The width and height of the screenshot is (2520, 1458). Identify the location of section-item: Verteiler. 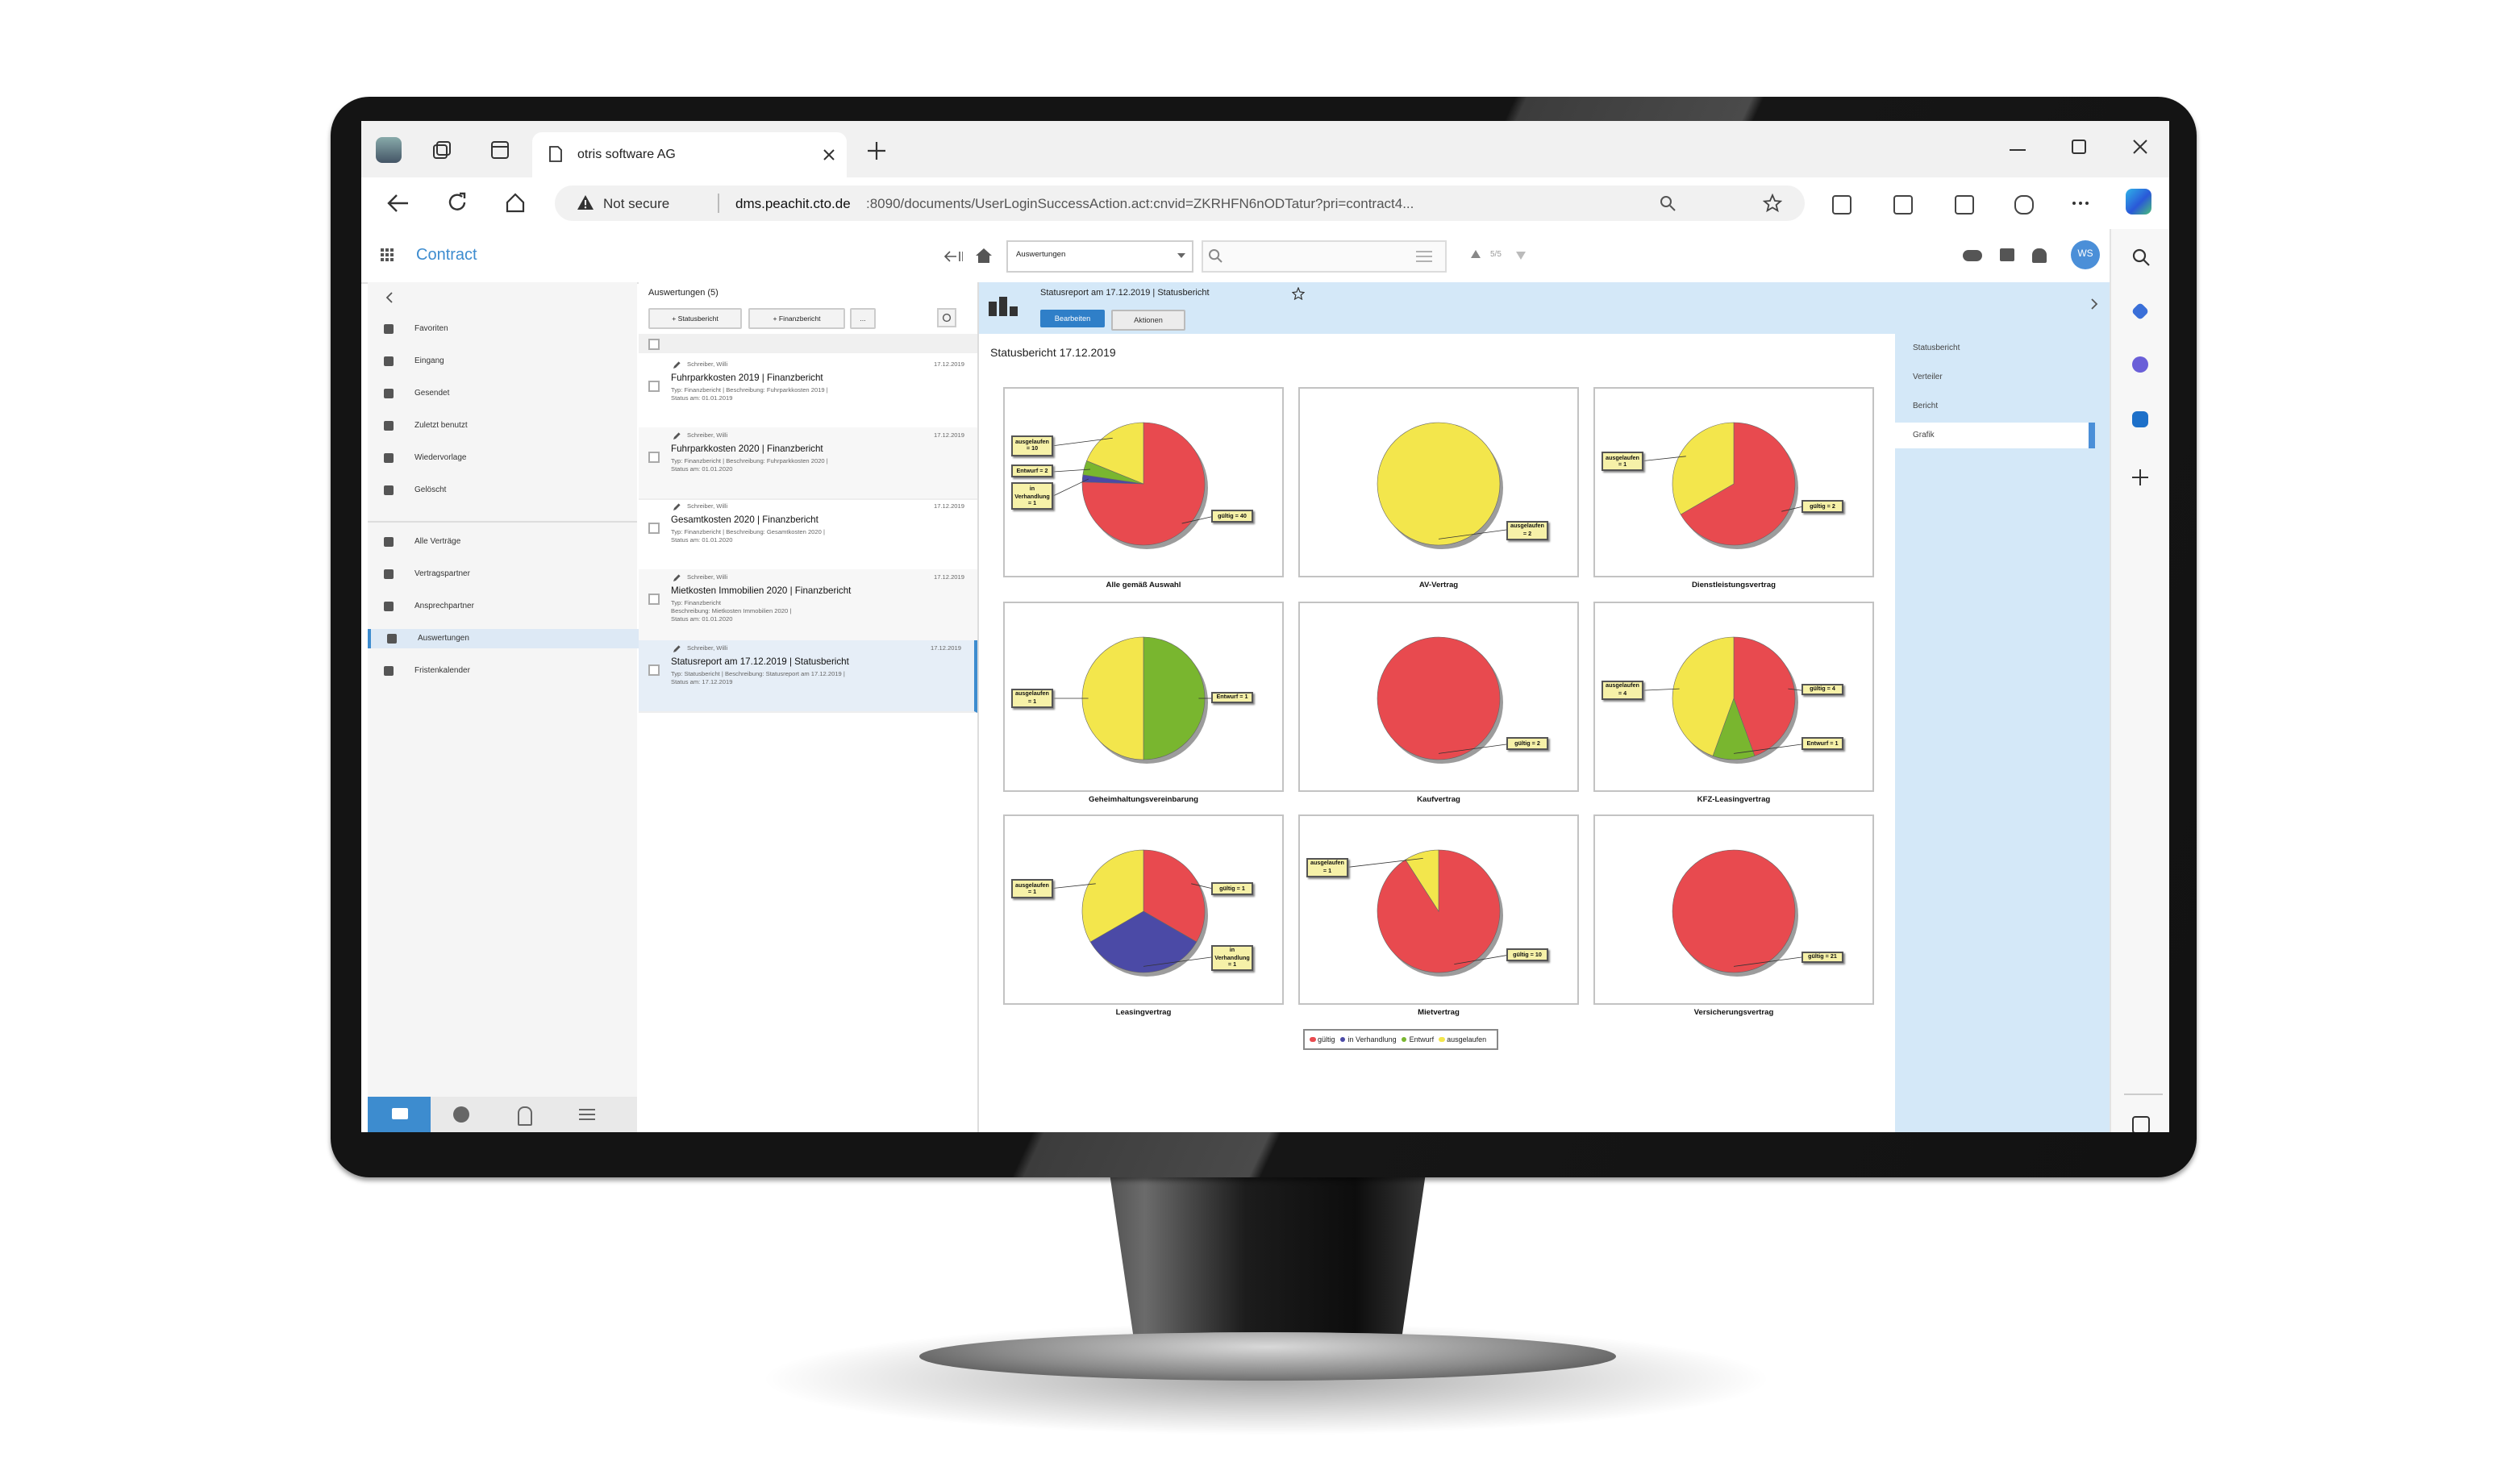
(1992, 377).